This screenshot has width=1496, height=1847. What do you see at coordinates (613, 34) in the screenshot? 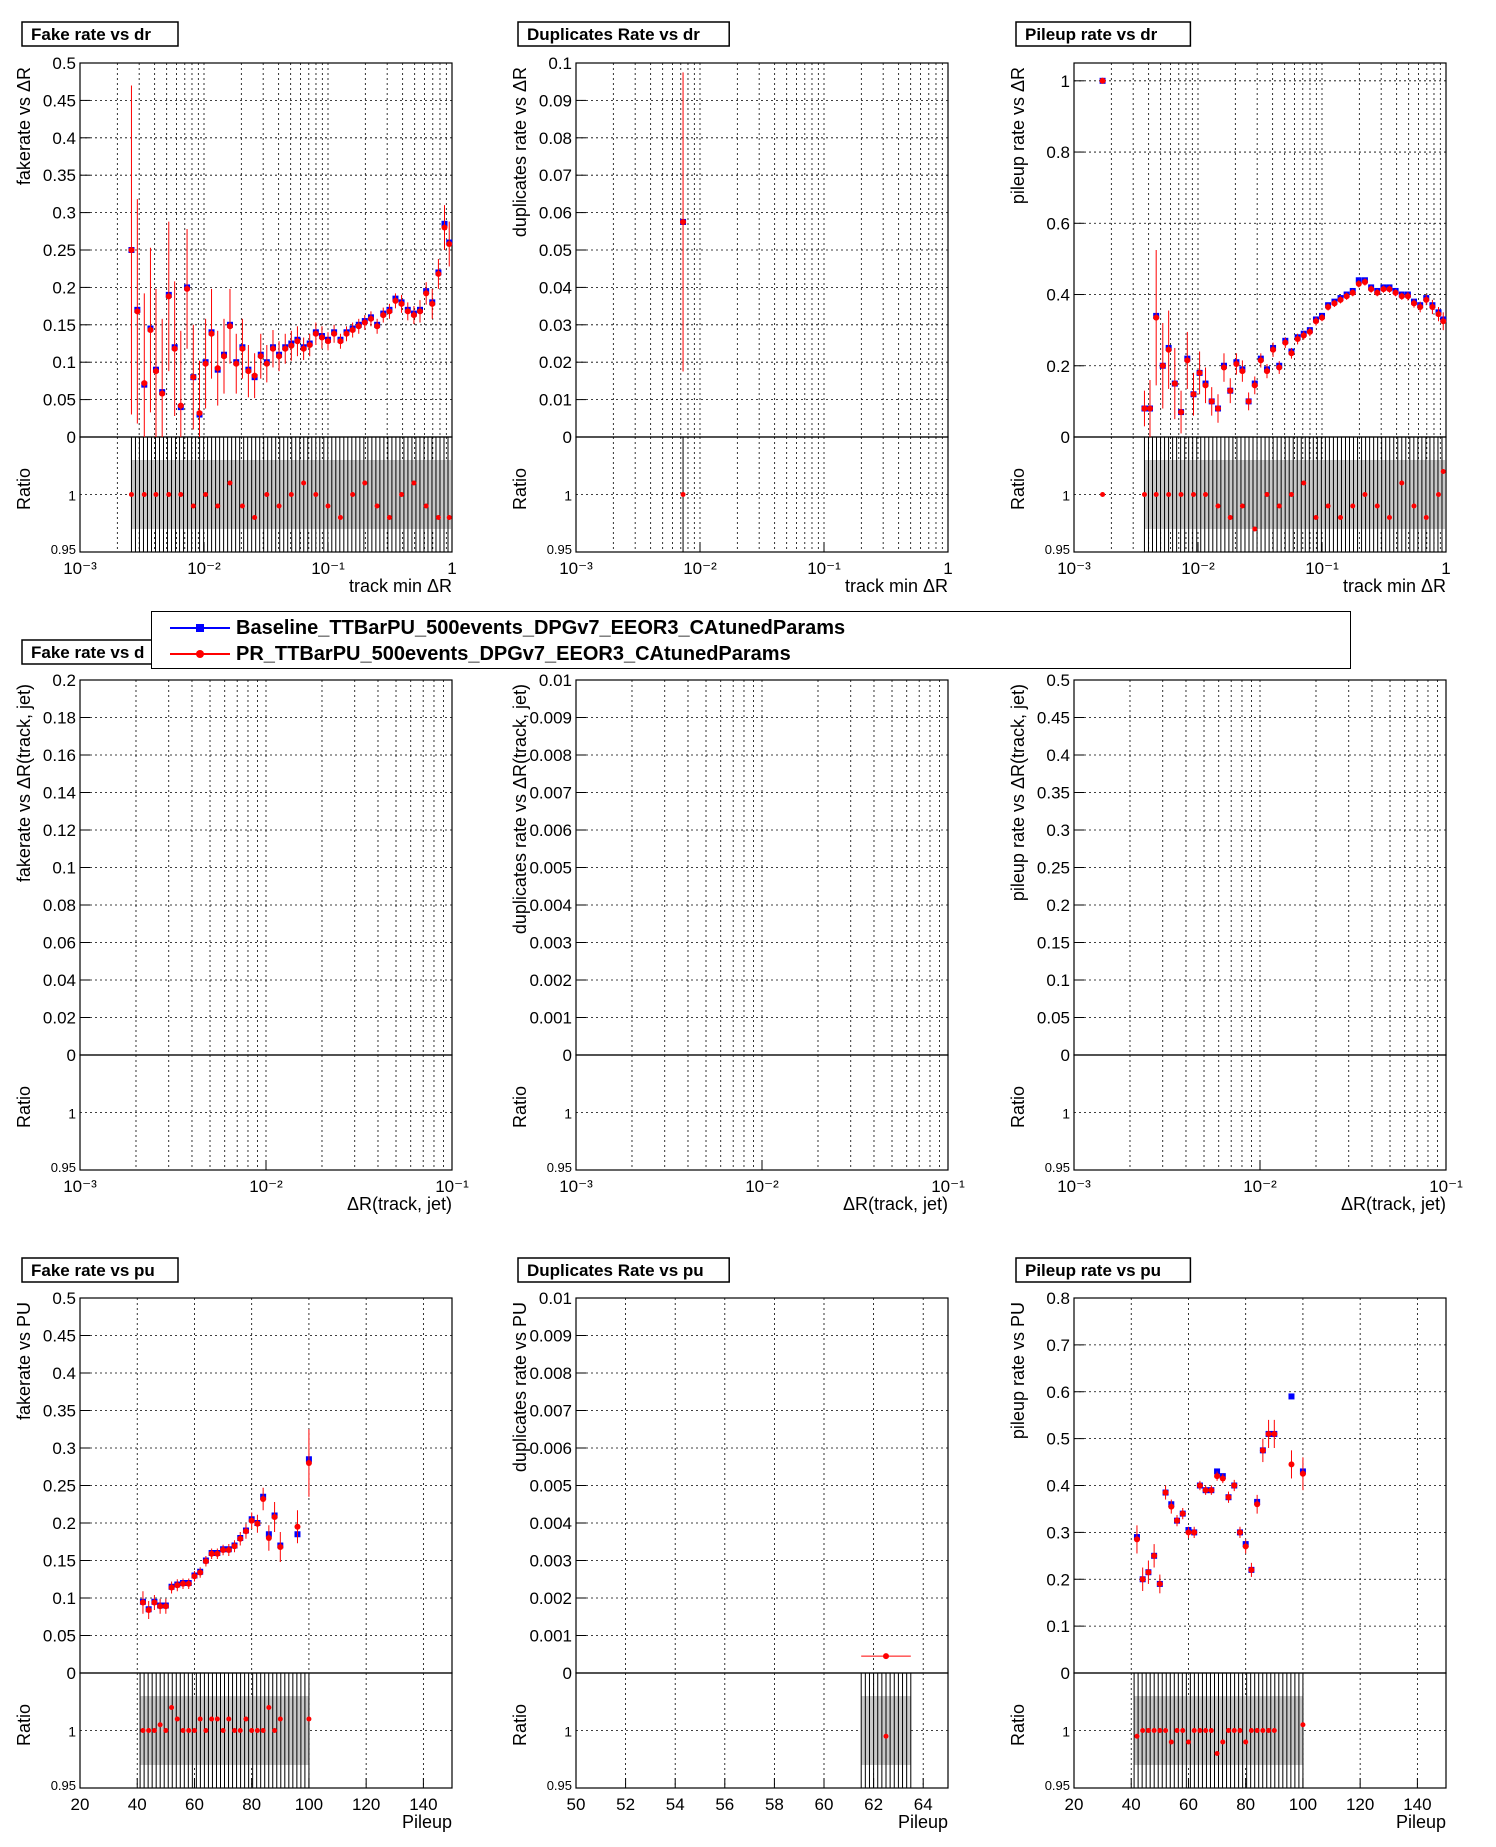
I see `panel-title: Duplicates Rate vs dr` at bounding box center [613, 34].